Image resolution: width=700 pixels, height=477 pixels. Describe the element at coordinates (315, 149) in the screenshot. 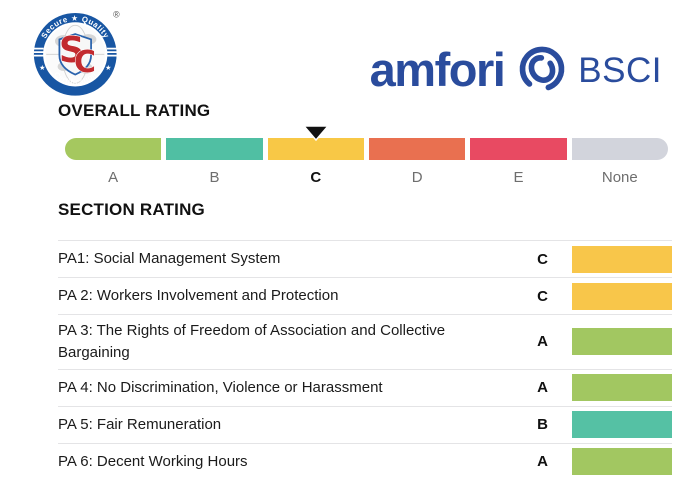

I see `scale-segment-c` at that location.